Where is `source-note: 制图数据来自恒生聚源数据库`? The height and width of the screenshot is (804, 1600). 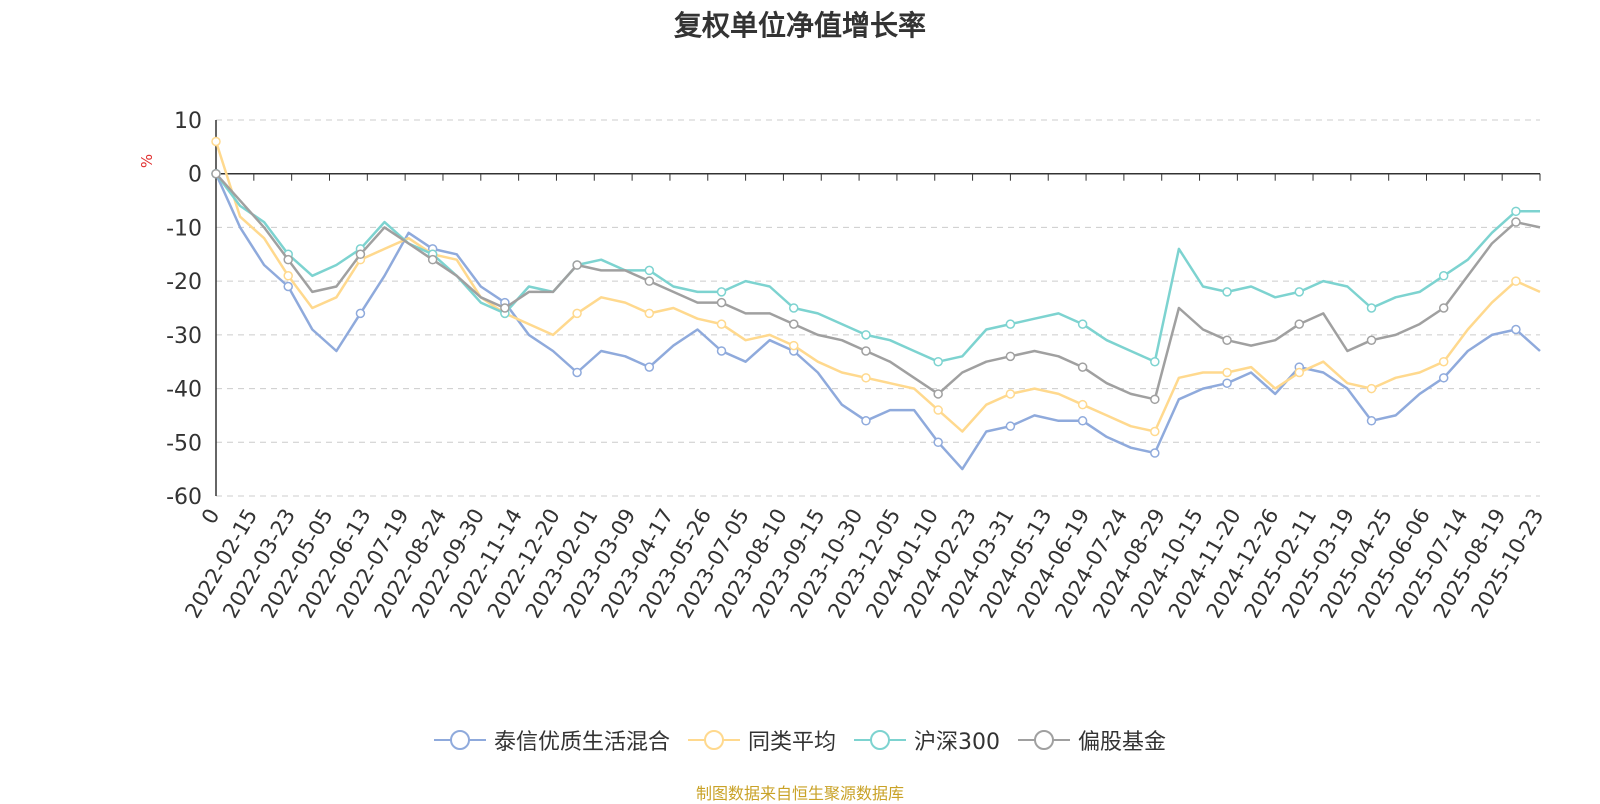 source-note: 制图数据来自恒生聚源数据库 is located at coordinates (799, 793).